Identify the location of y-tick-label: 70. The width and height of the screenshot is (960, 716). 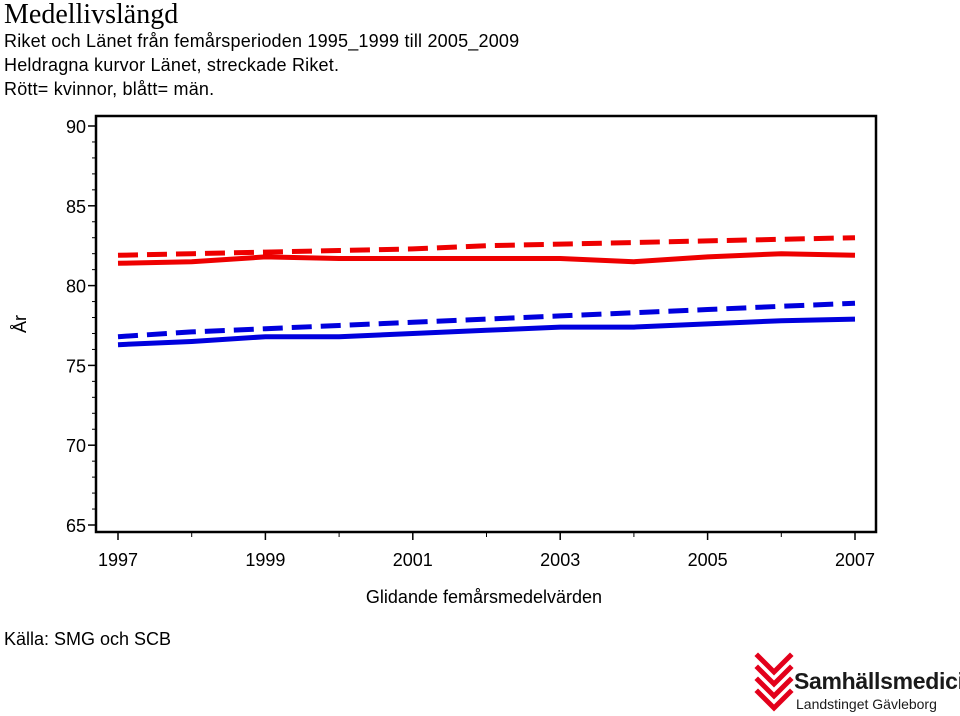
(76, 446).